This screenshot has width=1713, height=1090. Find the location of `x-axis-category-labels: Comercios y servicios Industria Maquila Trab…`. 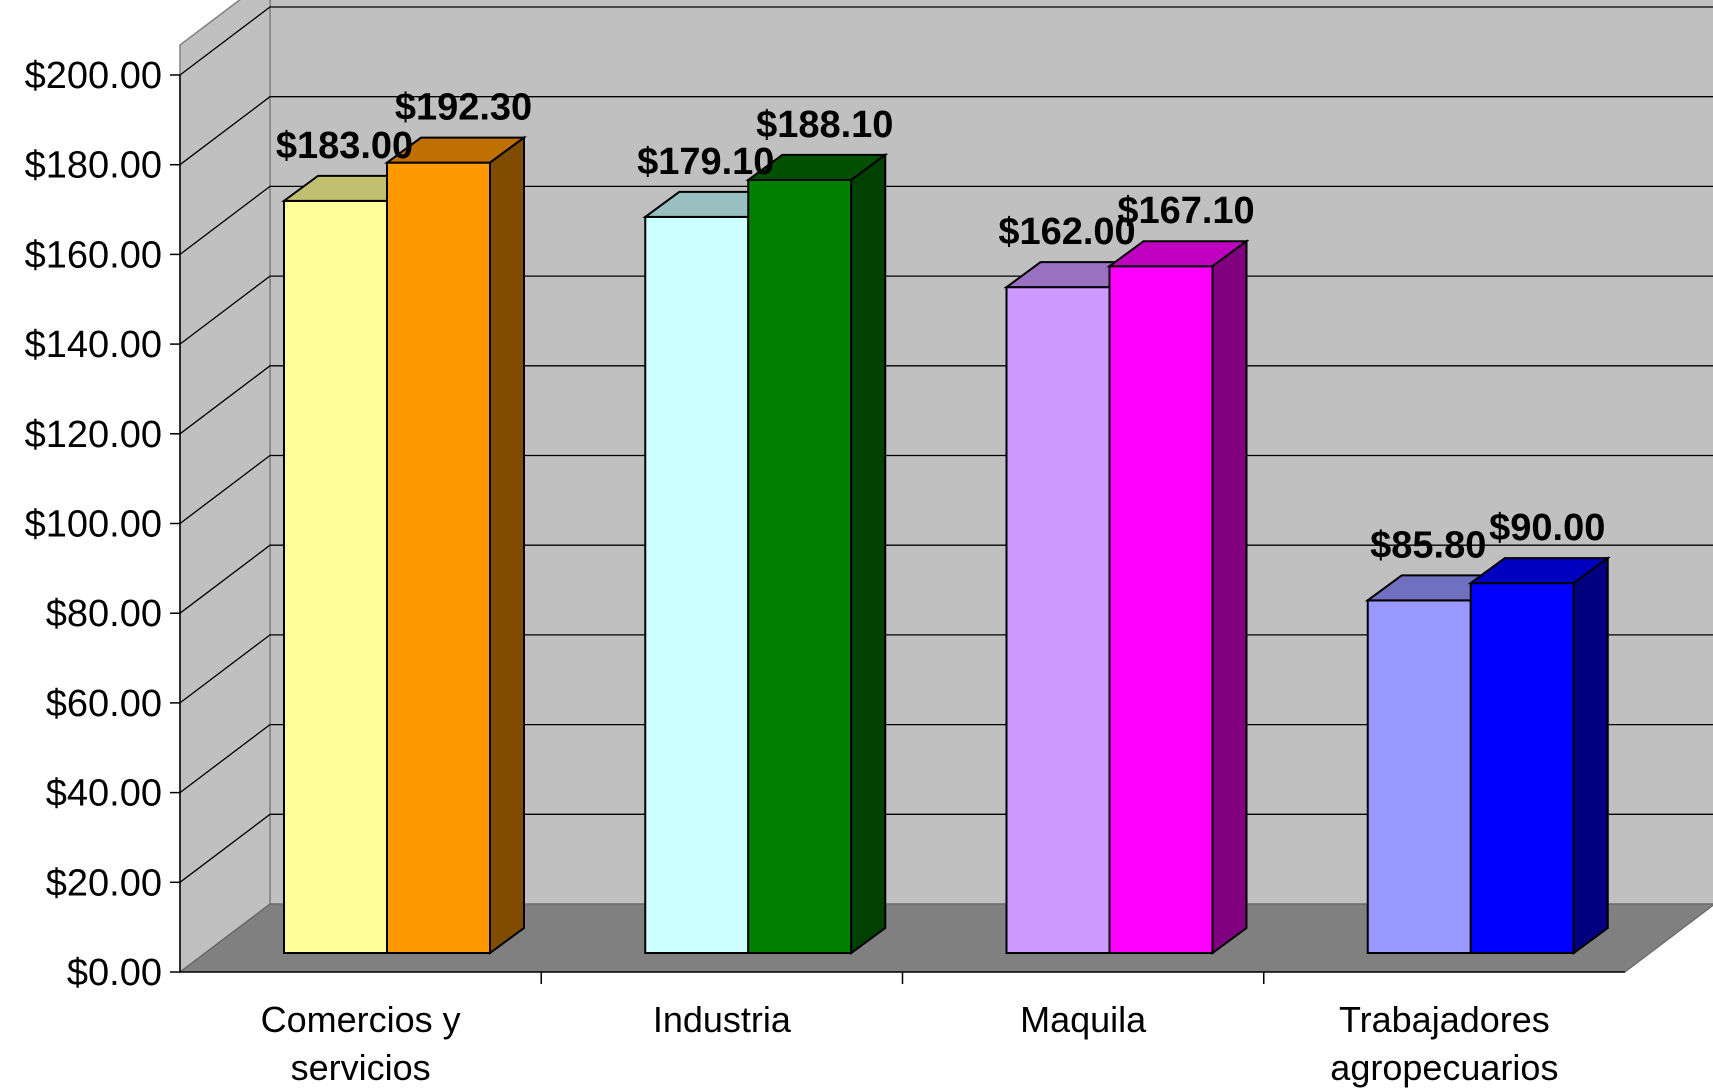

x-axis-category-labels: Comercios y servicios Industria Maquila Trab… is located at coordinates (910, 1043).